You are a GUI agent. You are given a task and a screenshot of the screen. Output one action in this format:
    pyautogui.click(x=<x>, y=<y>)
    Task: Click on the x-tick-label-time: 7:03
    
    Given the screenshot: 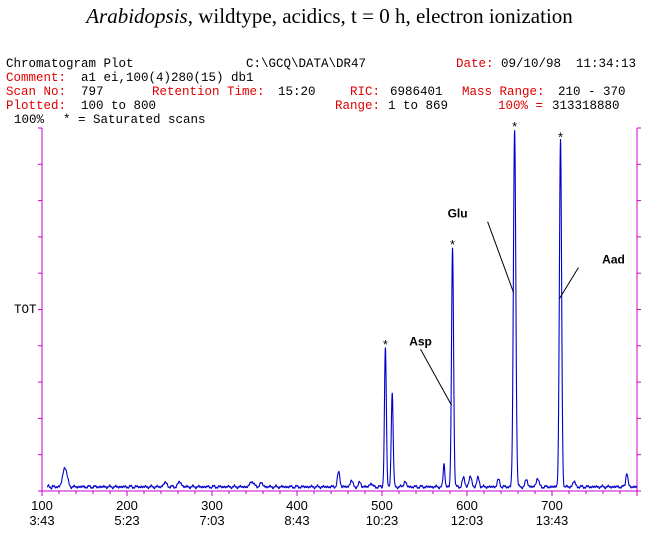 What is the action you would take?
    pyautogui.click(x=211, y=520)
    